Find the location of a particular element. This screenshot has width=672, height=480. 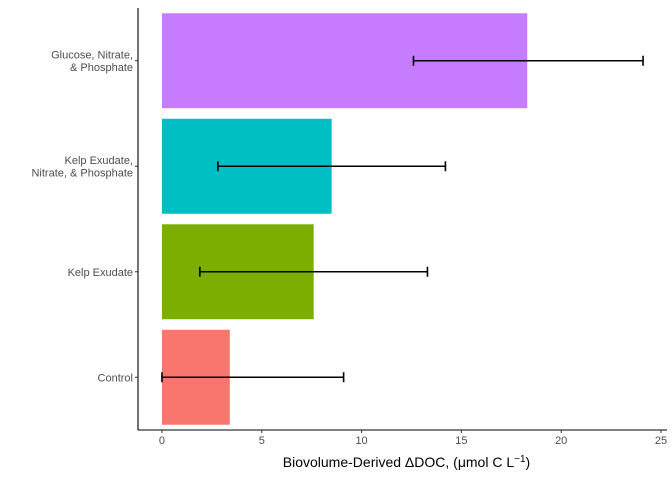

x-axis-title: Biovolume-Derived ΔDOC, (μmol C L−1) is located at coordinates (406, 462).